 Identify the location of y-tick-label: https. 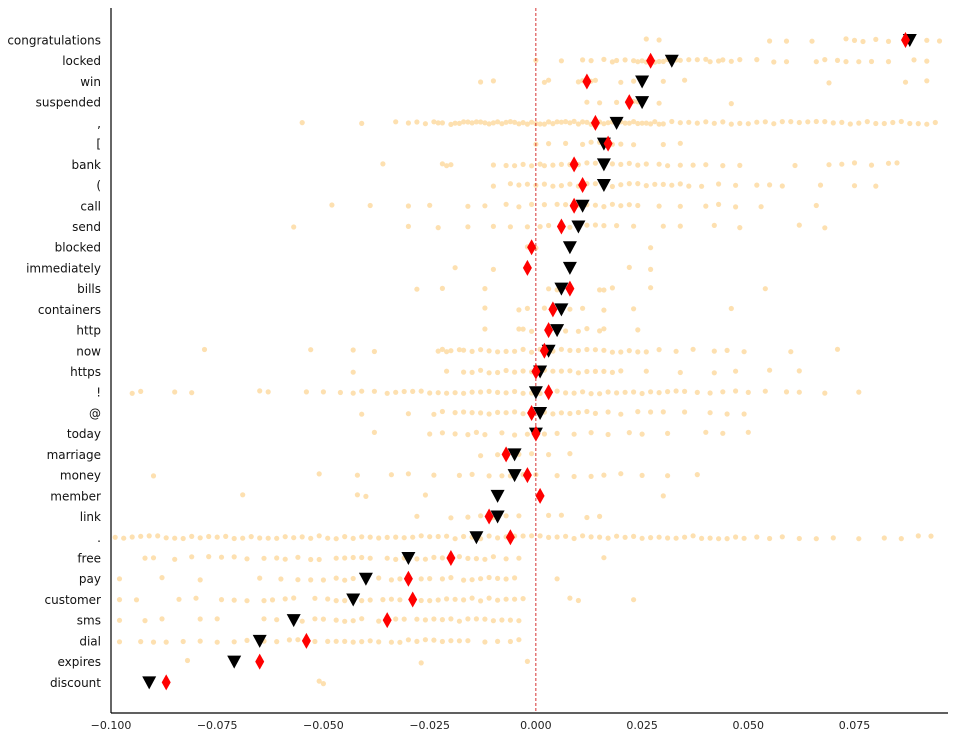
(85, 372).